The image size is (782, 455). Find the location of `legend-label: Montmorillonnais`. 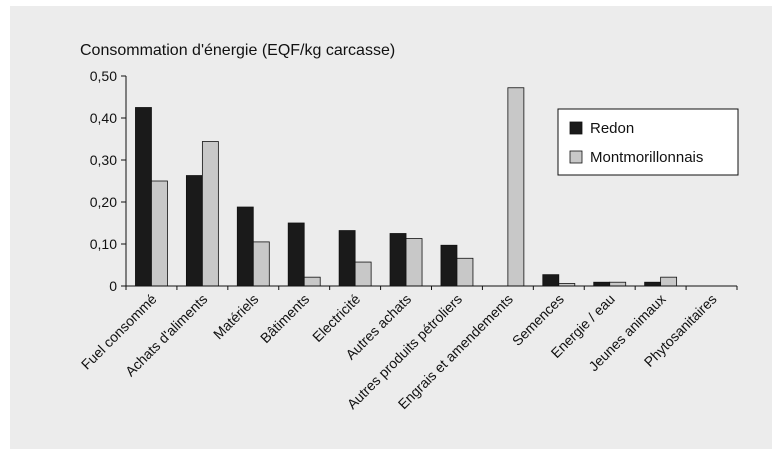

legend-label: Montmorillonnais is located at coordinates (646, 157).